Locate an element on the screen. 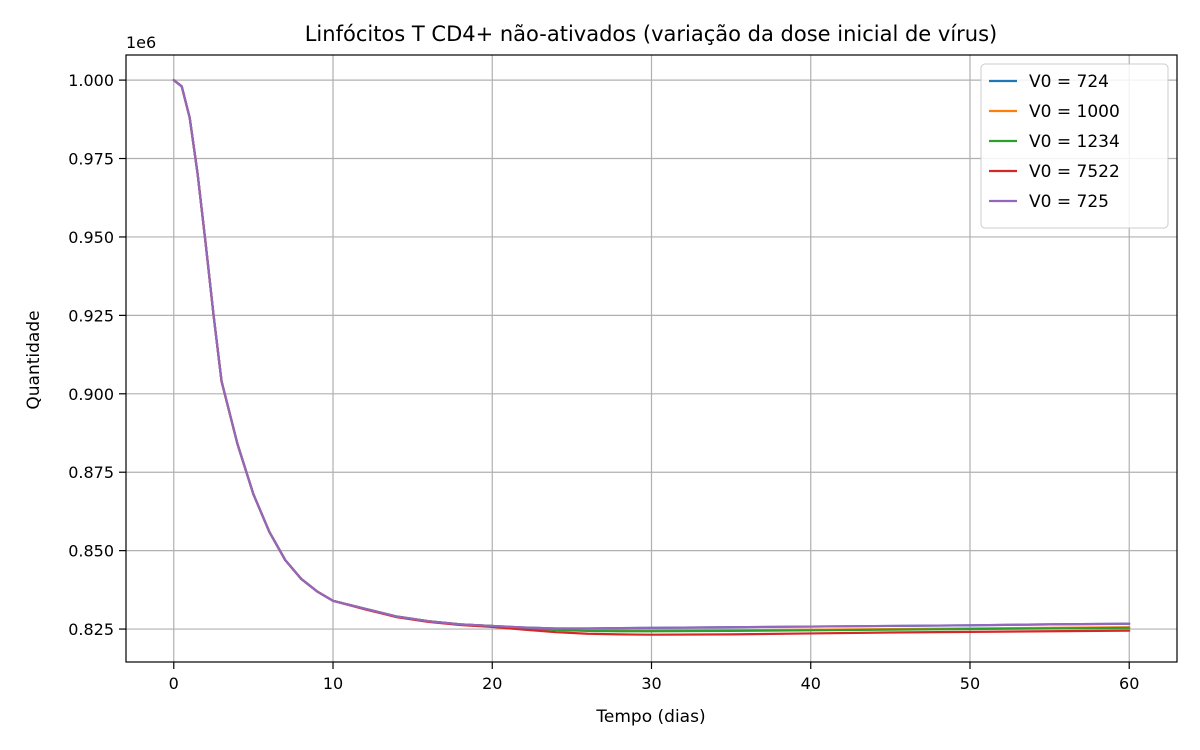  y-tick-label: 0.900 is located at coordinates (91, 394).